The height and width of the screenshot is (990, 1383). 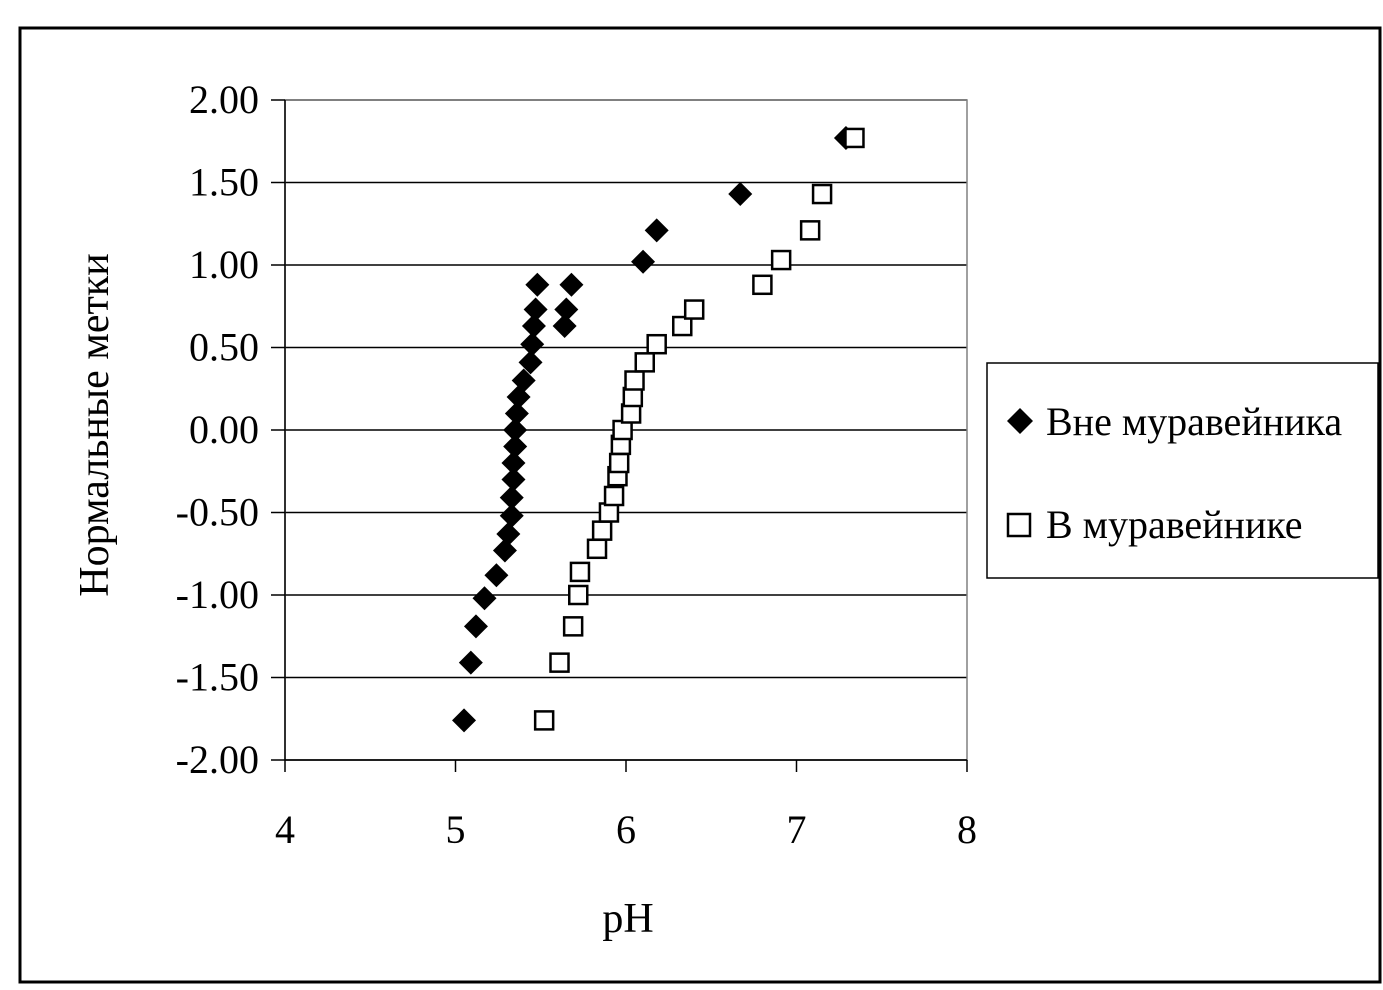 I want to click on legend-box, so click(x=1182, y=470).